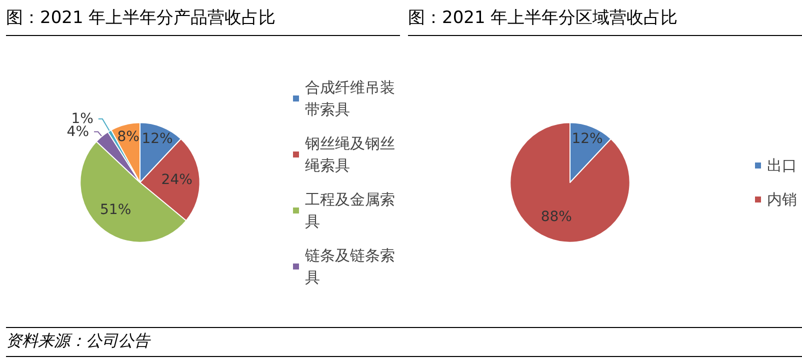 This screenshot has width=802, height=360. What do you see at coordinates (782, 165) in the screenshot?
I see `legend-label: 出口` at bounding box center [782, 165].